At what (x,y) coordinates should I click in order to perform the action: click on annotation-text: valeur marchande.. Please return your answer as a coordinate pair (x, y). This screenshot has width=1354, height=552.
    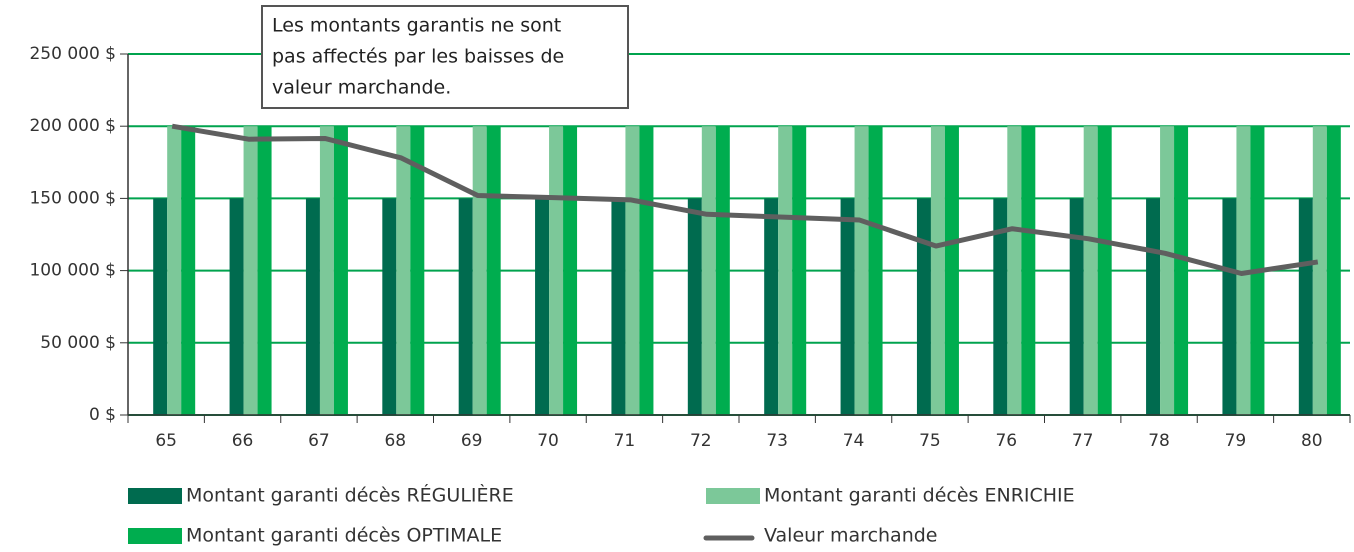
    Looking at the image, I should click on (361, 88).